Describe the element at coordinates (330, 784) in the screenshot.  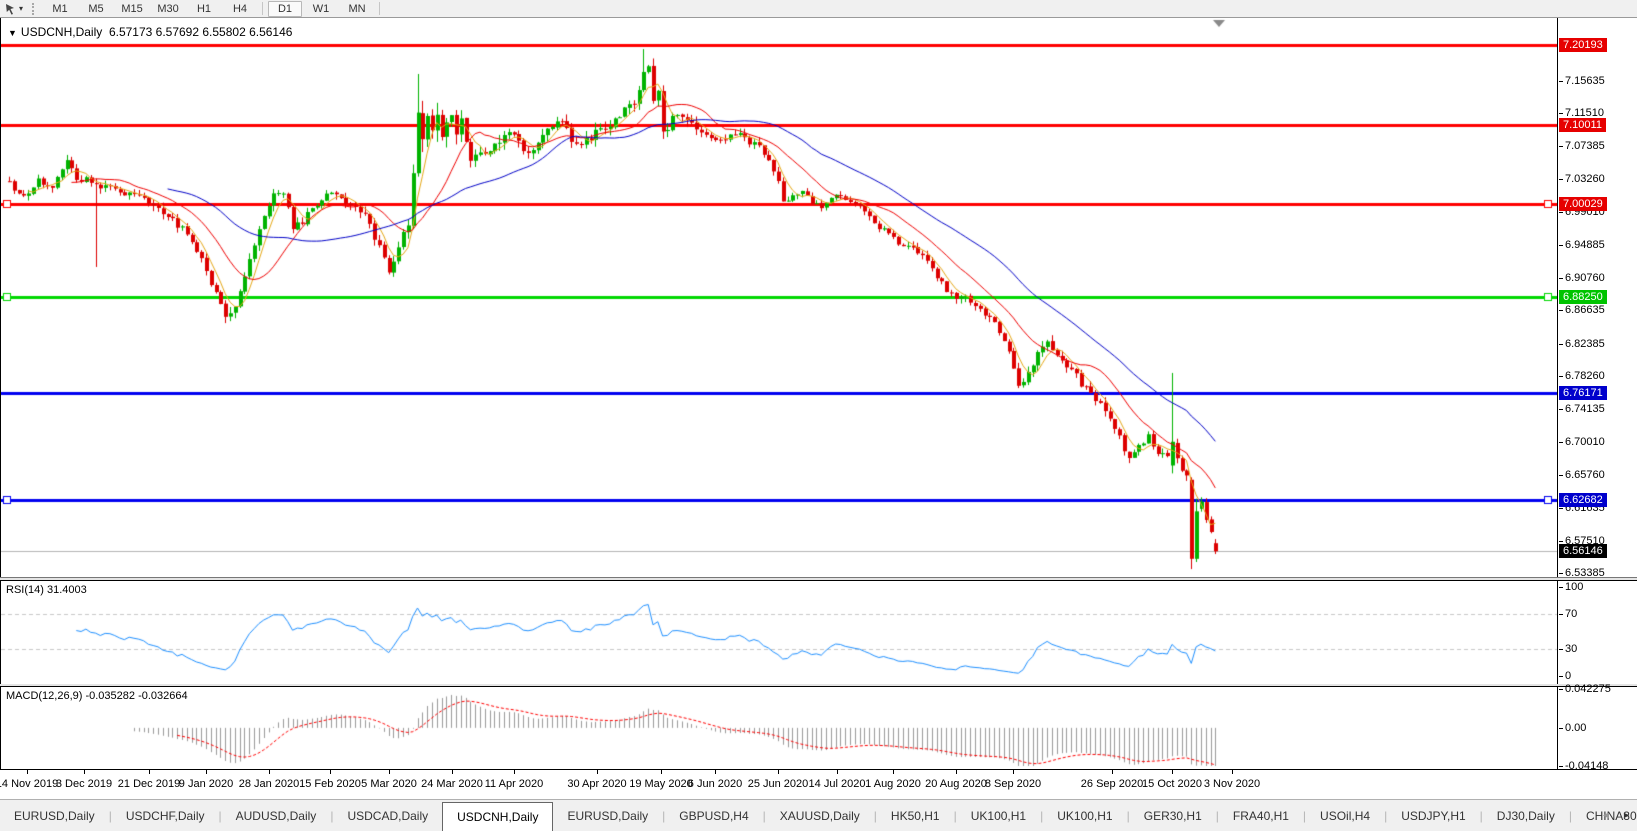
I see `date-tick-label: 15 Feb 2020` at that location.